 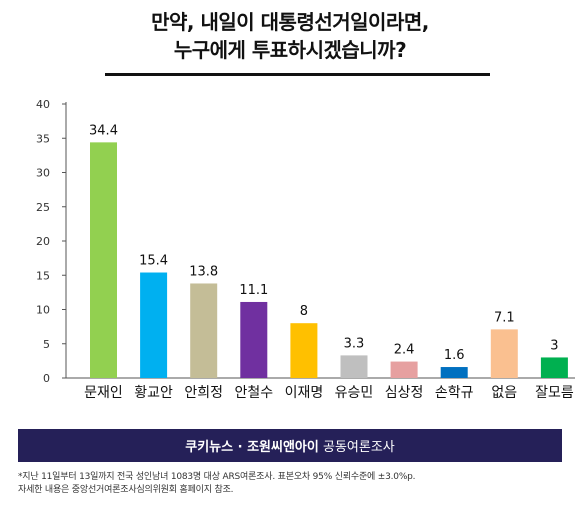 What do you see at coordinates (253, 393) in the screenshot?
I see `x-category-label: 안철수` at bounding box center [253, 393].